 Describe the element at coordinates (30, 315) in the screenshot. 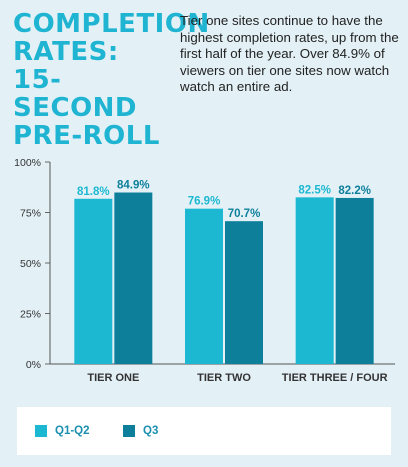

I see `y-tick-label: 25%` at that location.